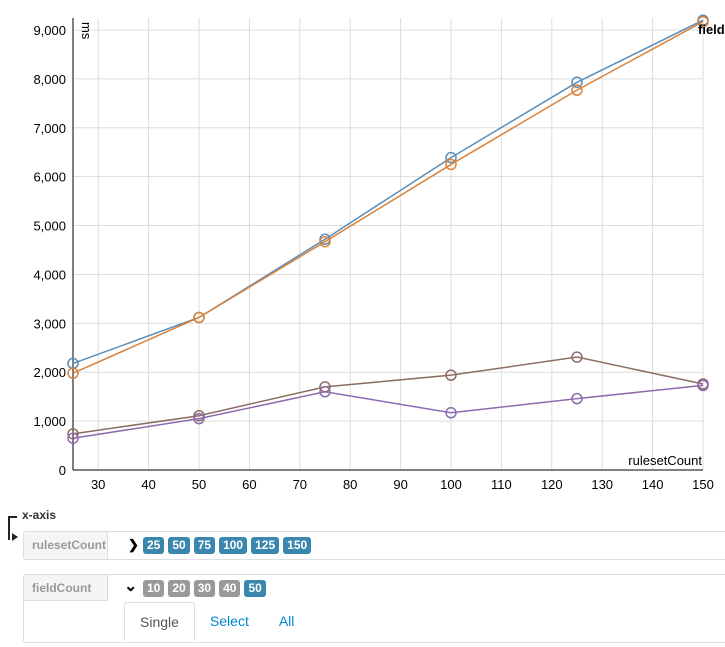 This screenshot has height=647, width=725. What do you see at coordinates (400, 484) in the screenshot?
I see `x-tick-label: 90` at bounding box center [400, 484].